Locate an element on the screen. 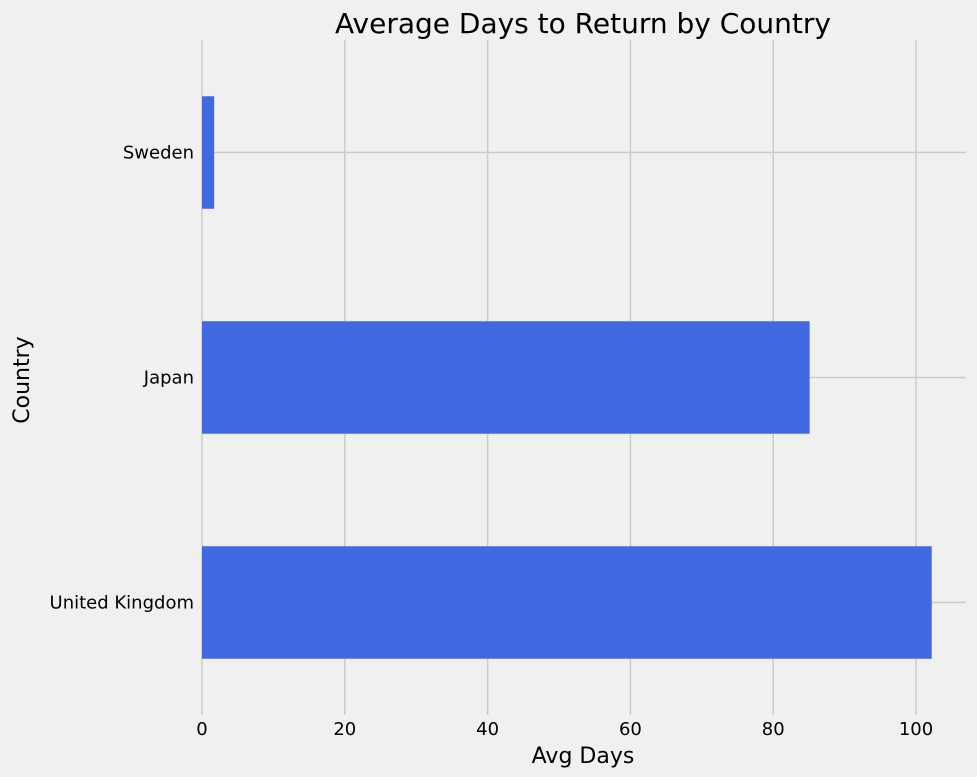 This screenshot has height=777, width=977. bar-united-kingdom is located at coordinates (567, 602).